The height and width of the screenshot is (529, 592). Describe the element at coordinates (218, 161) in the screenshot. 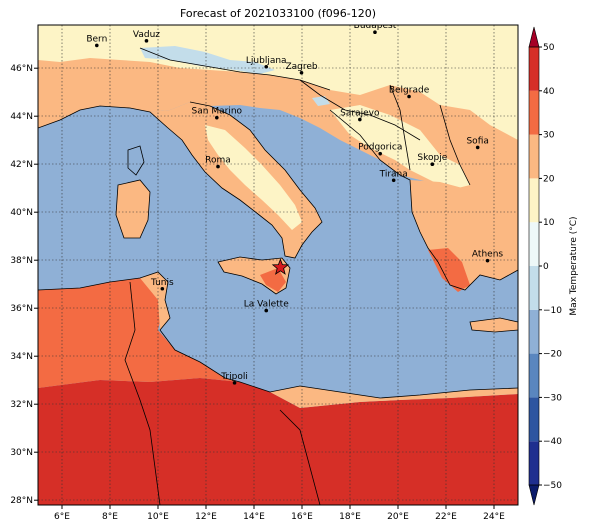

I see `city-label: Roma` at that location.